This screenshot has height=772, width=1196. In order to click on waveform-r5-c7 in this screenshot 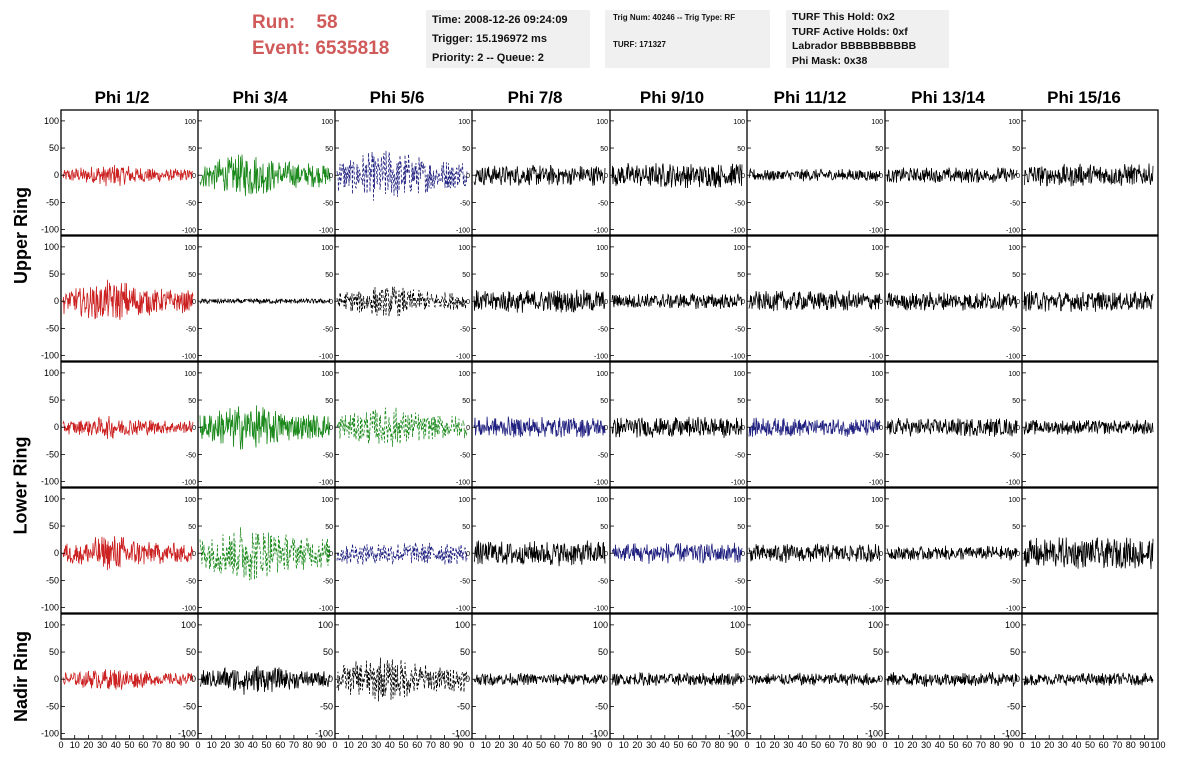, I will do `click(952, 679)`.